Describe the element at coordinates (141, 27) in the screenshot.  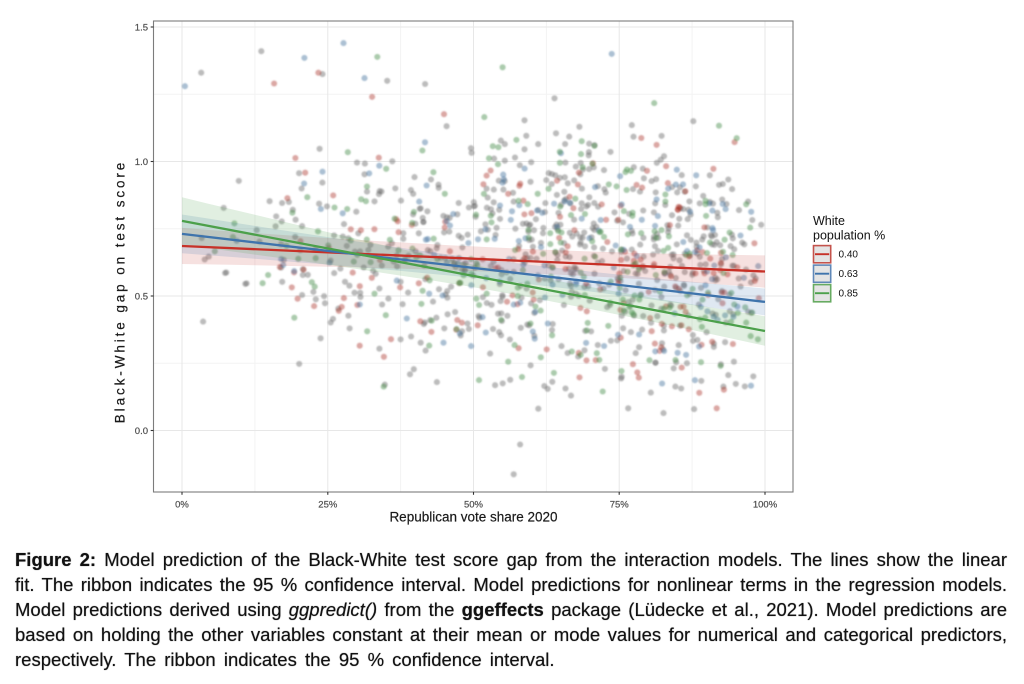
I see `svg-text: 1.5` at that location.